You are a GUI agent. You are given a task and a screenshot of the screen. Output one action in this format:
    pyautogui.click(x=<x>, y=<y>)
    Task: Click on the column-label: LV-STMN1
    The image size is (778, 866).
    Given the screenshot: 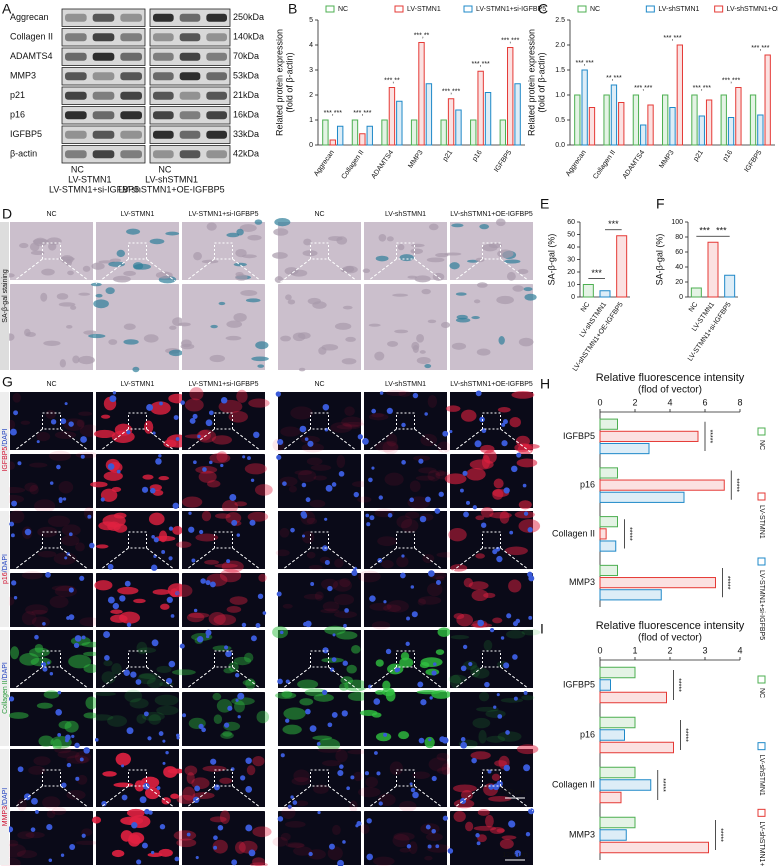 What is the action you would take?
    pyautogui.click(x=138, y=384)
    